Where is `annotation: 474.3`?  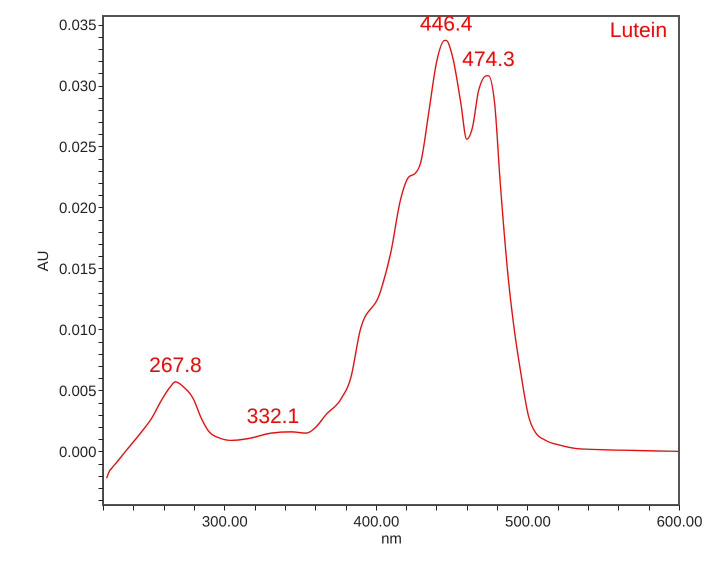 annotation: 474.3 is located at coordinates (488, 59).